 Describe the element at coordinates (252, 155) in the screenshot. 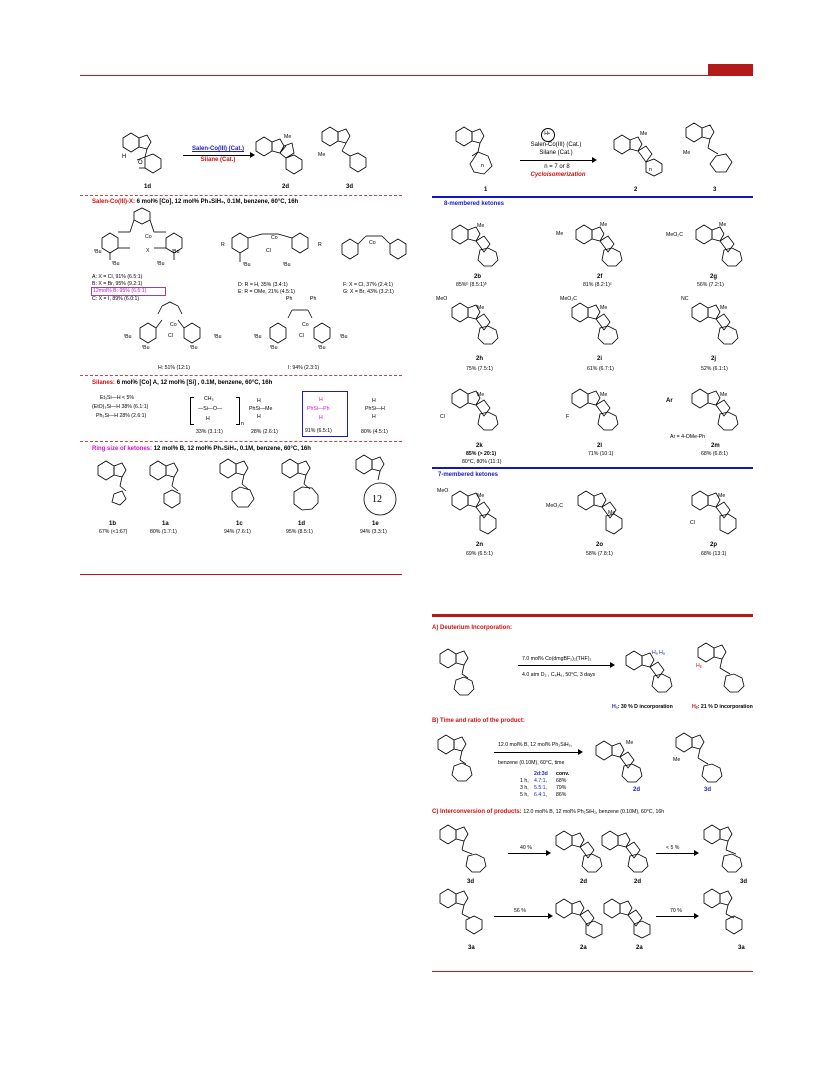

I see `arrow-head` at that location.